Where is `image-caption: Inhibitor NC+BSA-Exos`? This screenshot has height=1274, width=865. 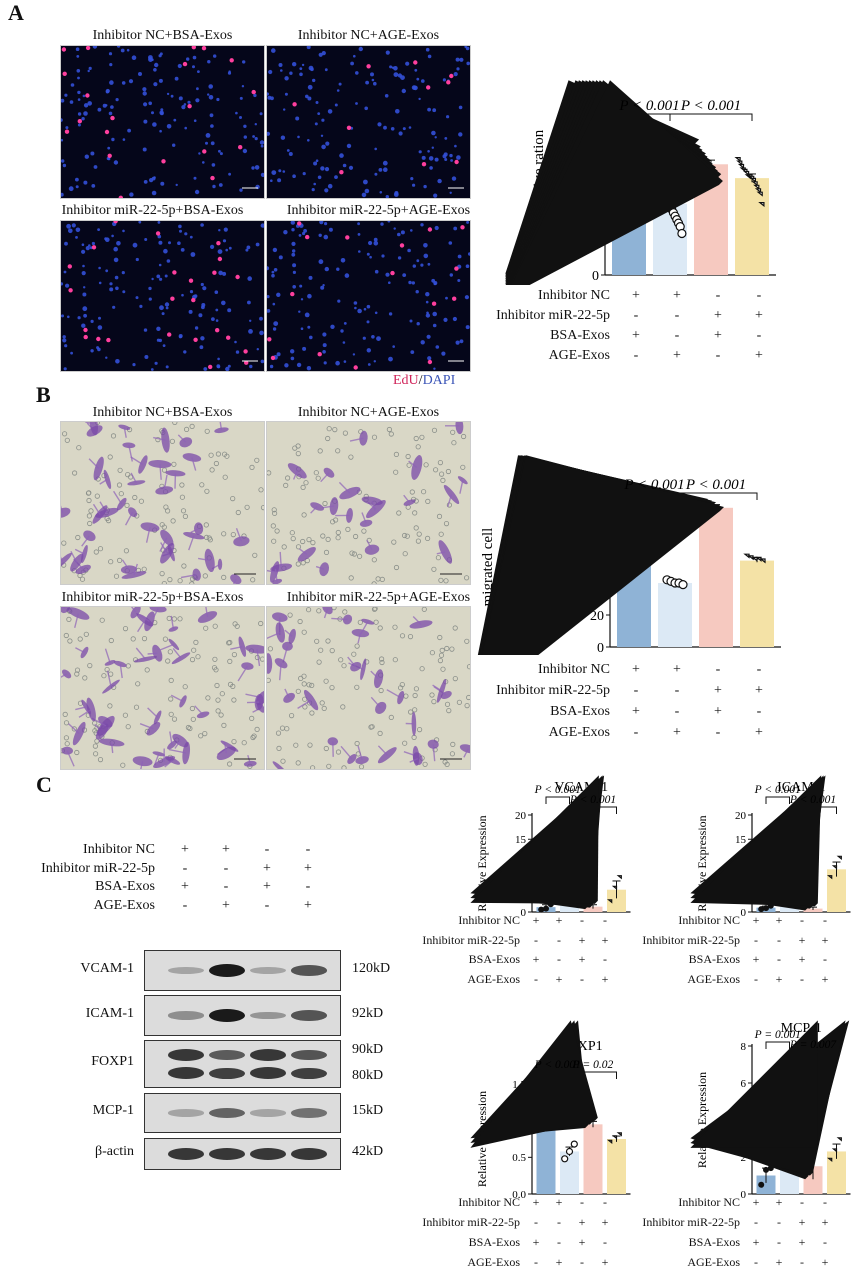 image-caption: Inhibitor NC+BSA-Exos is located at coordinates (162, 412).